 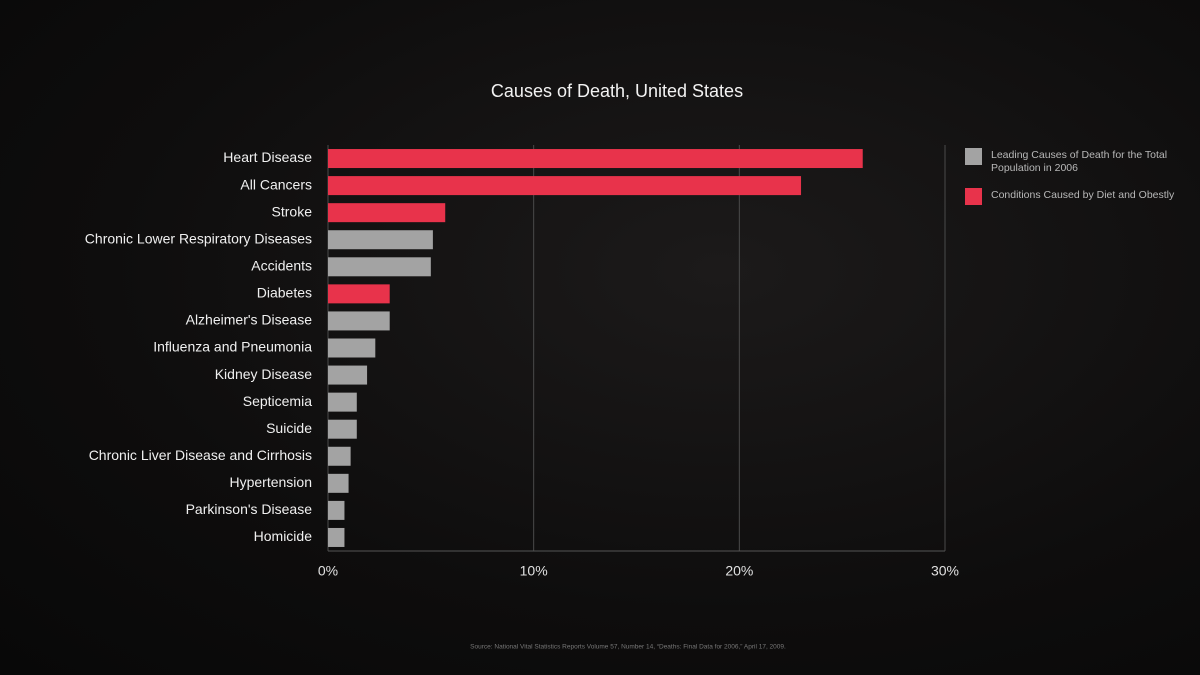 I want to click on legend-label: Conditions Caused by Diet and Obestly, so click(x=1083, y=195).